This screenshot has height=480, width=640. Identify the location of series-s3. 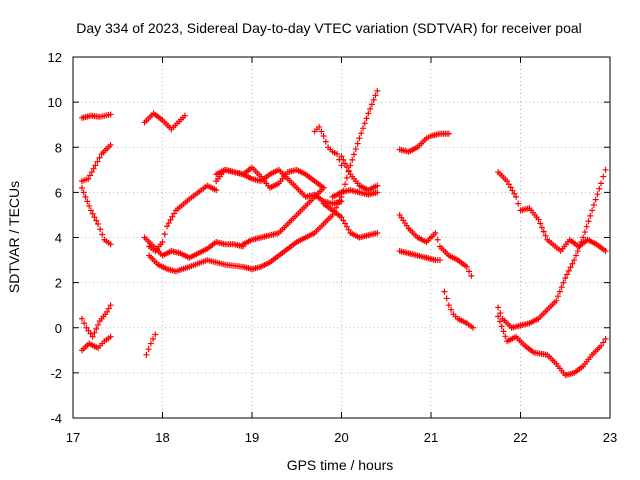
(96, 216).